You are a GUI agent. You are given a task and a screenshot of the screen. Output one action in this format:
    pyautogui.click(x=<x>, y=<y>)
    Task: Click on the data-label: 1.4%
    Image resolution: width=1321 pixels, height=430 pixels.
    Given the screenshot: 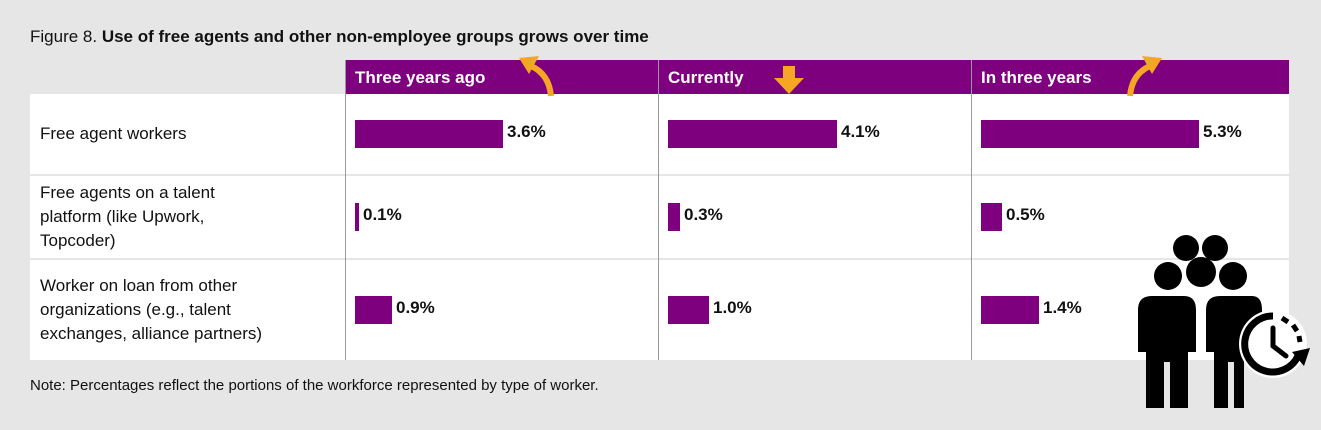 What is the action you would take?
    pyautogui.click(x=1062, y=307)
    